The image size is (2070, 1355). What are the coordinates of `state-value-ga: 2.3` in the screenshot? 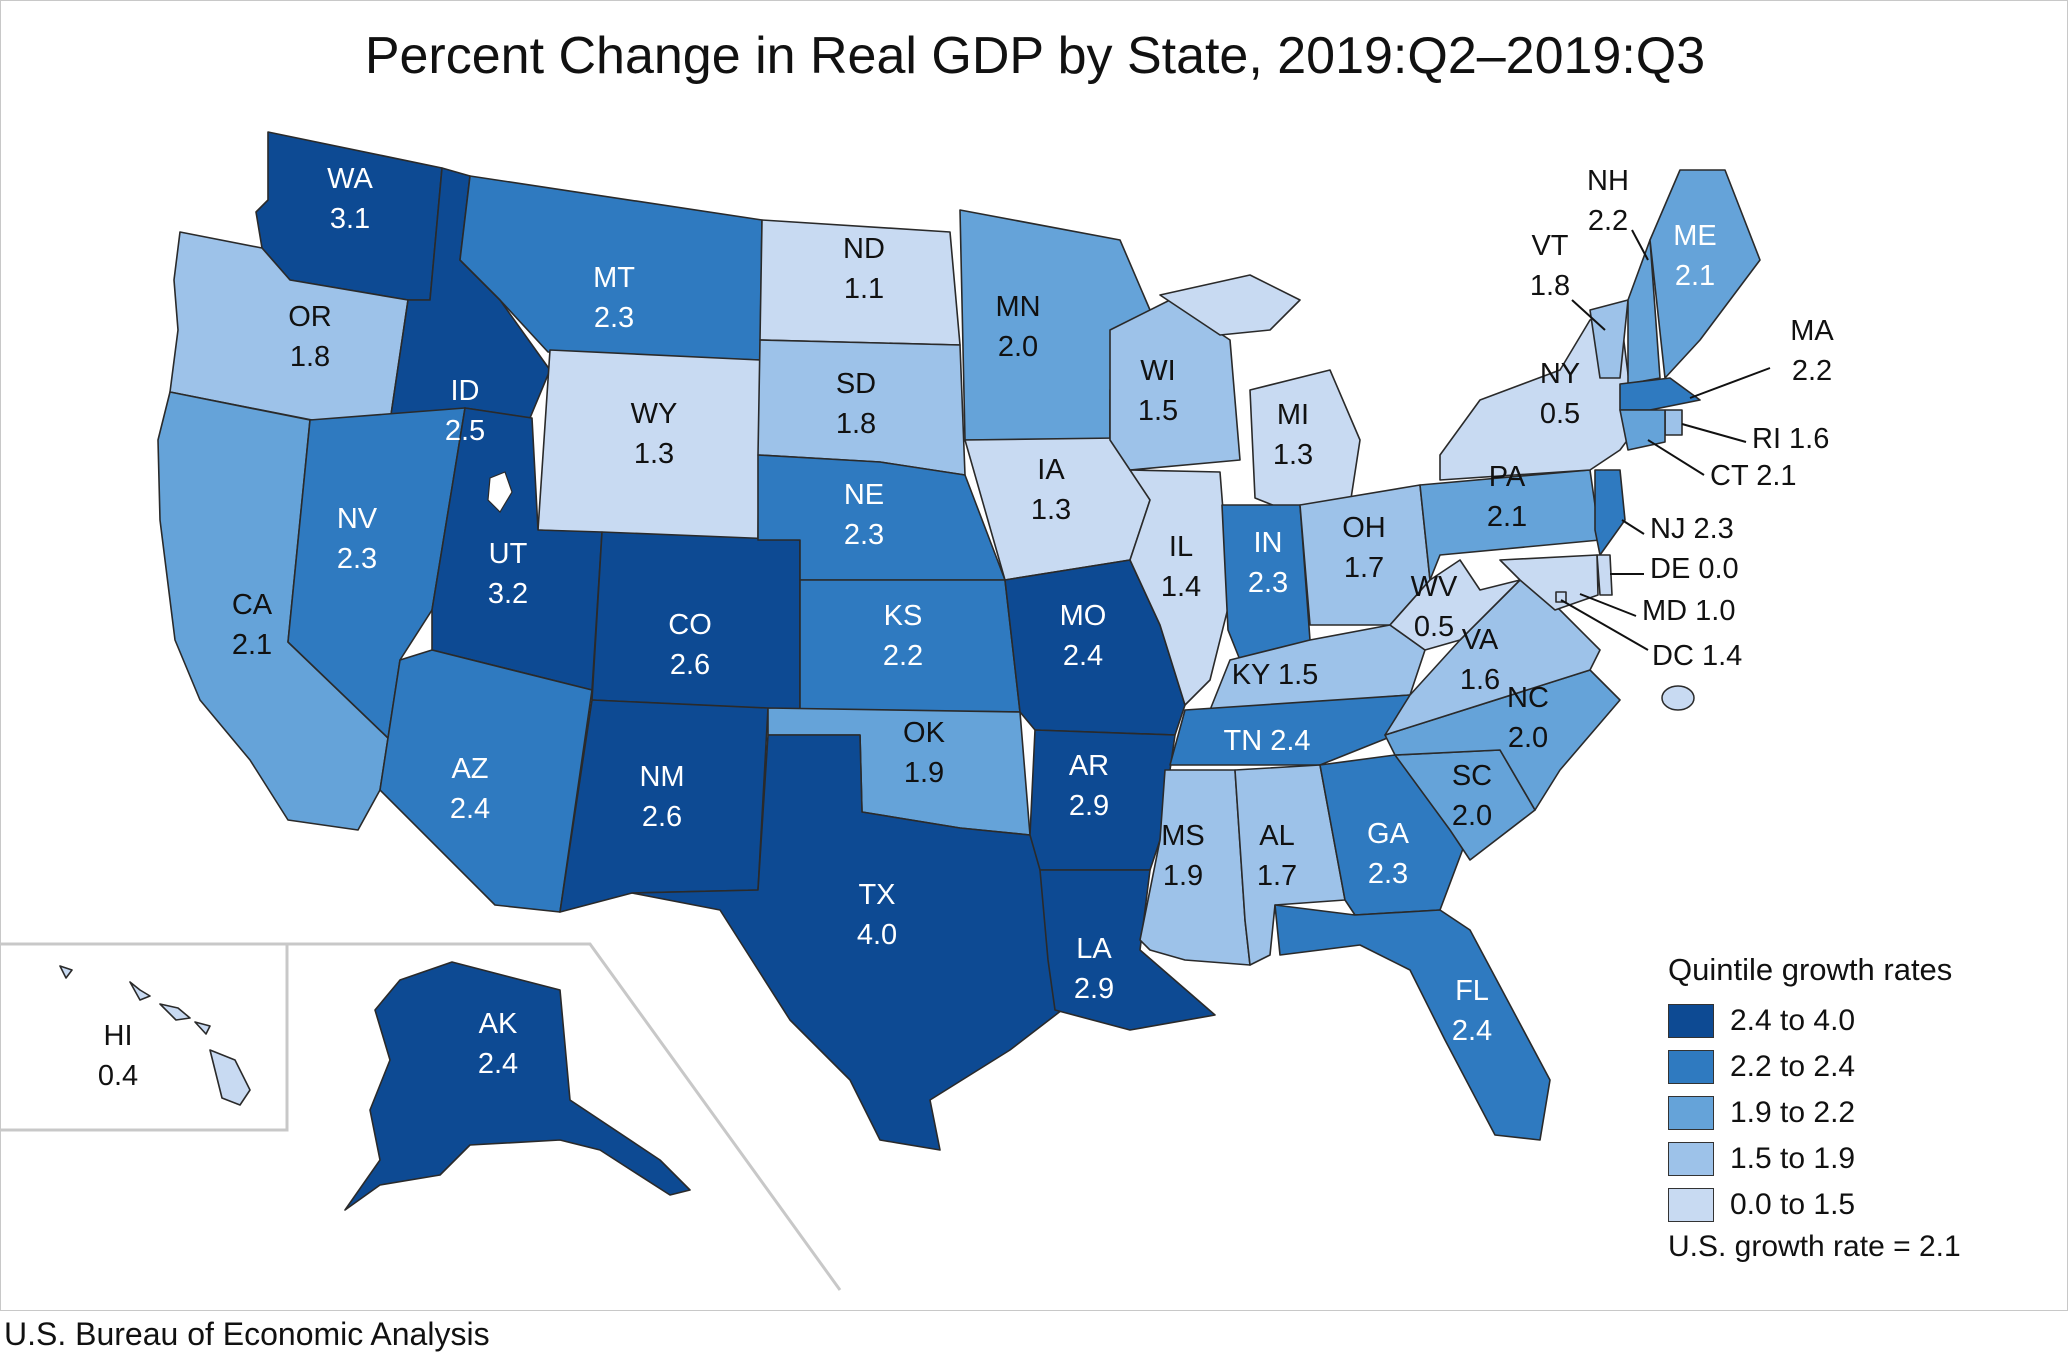 It's located at (1388, 874).